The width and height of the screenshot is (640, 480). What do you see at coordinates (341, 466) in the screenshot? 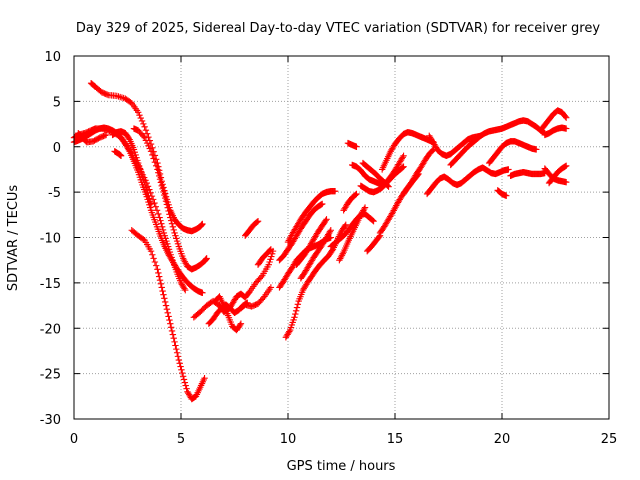
I see `x-axis-title: GPS time / hours` at bounding box center [341, 466].